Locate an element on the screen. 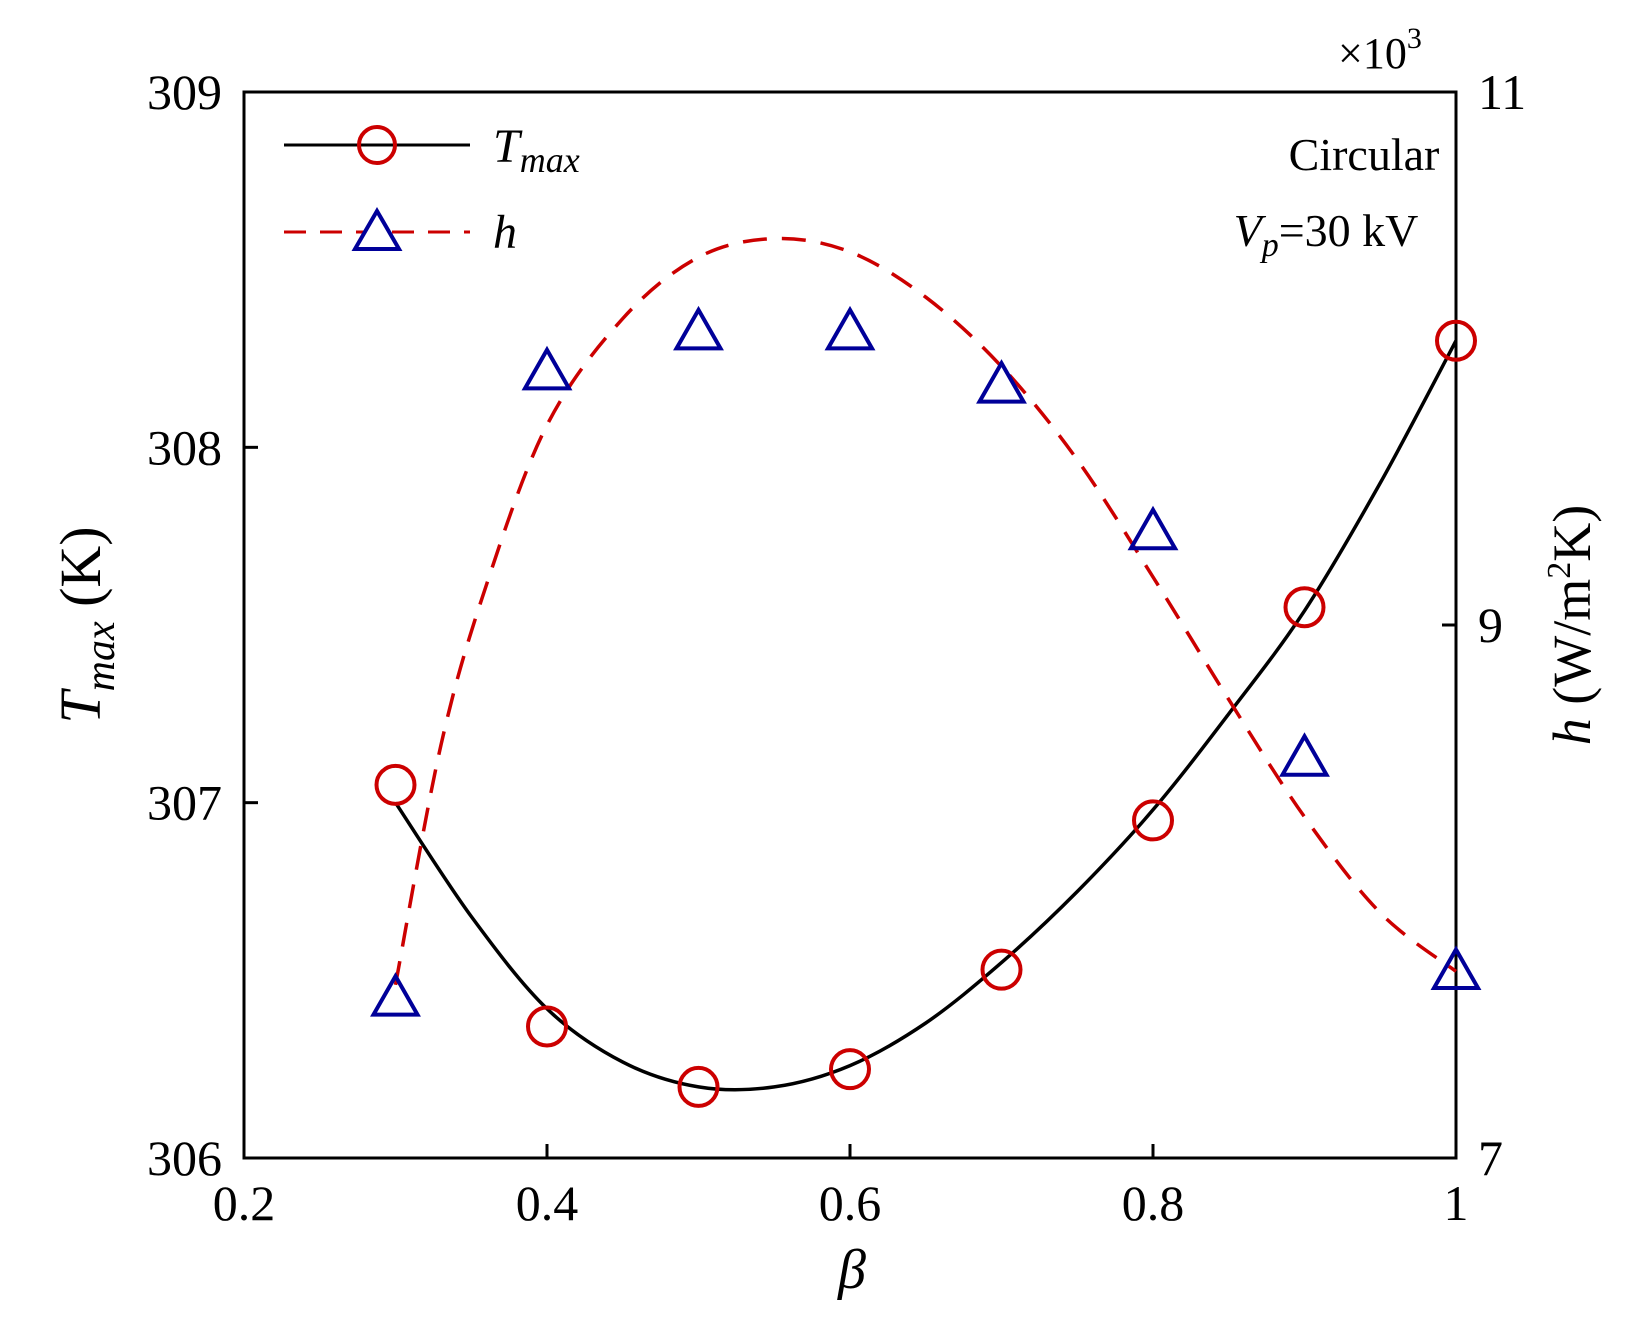 This screenshot has height=1336, width=1637. legend-h-label: h is located at coordinates (505, 232).